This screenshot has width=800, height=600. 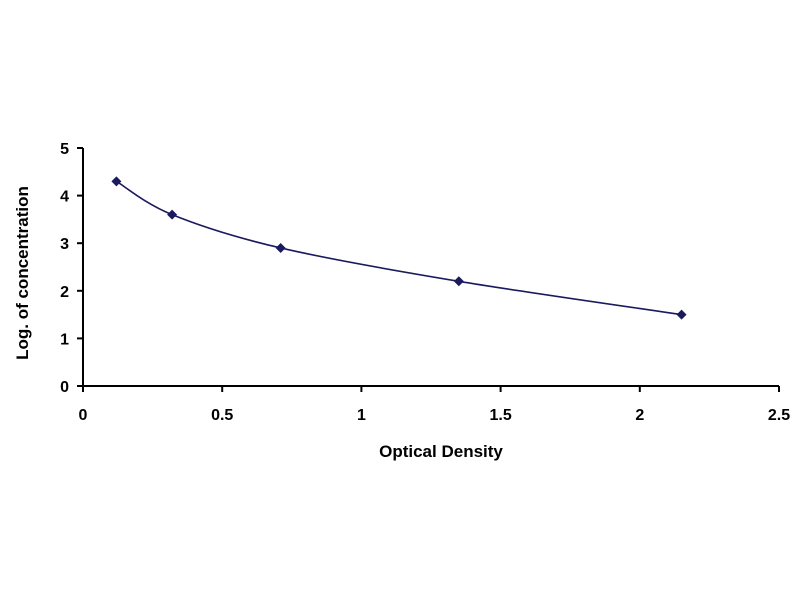 What do you see at coordinates (222, 415) in the screenshot?
I see `x-tick-label: 0.5` at bounding box center [222, 415].